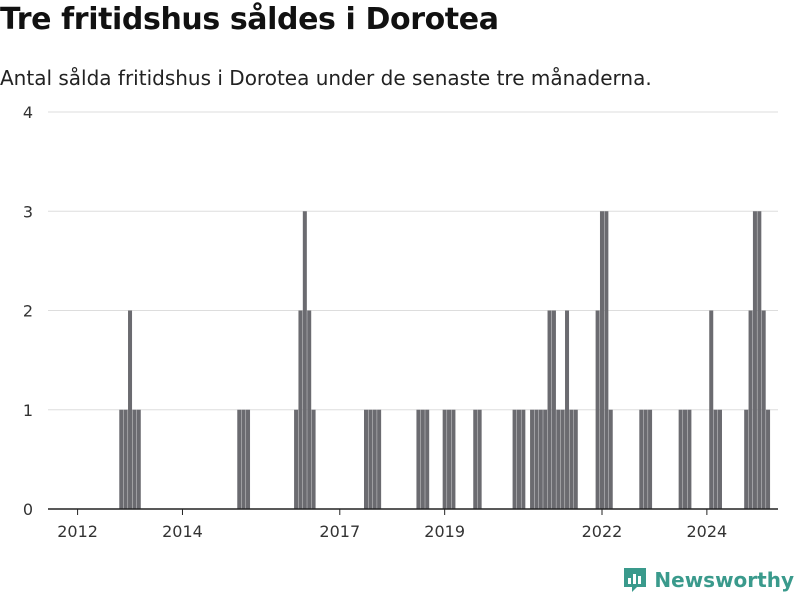  I want to click on brand-logo: Newsworthy, so click(708, 580).